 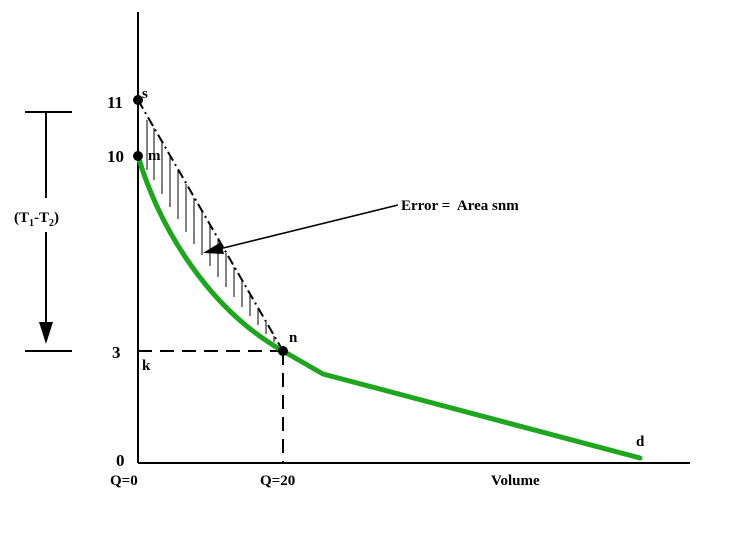 I want to click on y-tick-0: 0, so click(x=120, y=460).